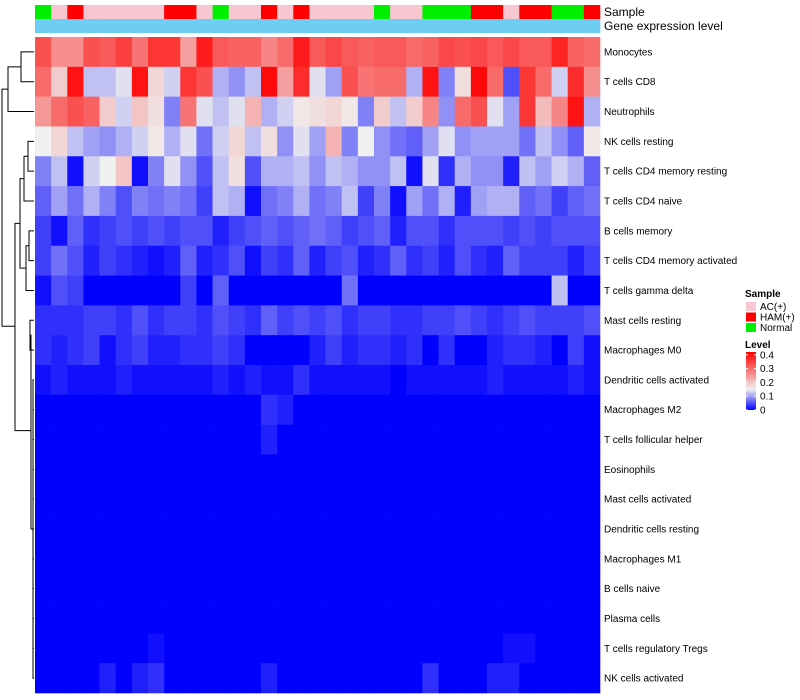  Describe the element at coordinates (656, 649) in the screenshot. I see `row-label: T cells regulatory Tregs` at that location.